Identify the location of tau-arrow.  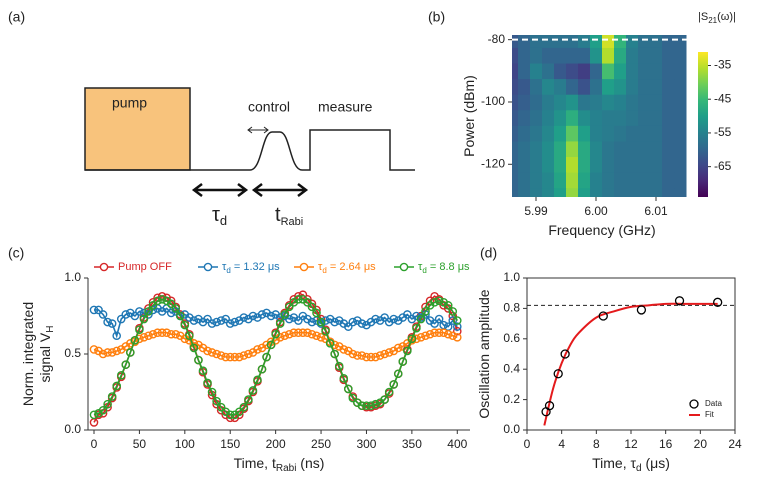
(220, 190).